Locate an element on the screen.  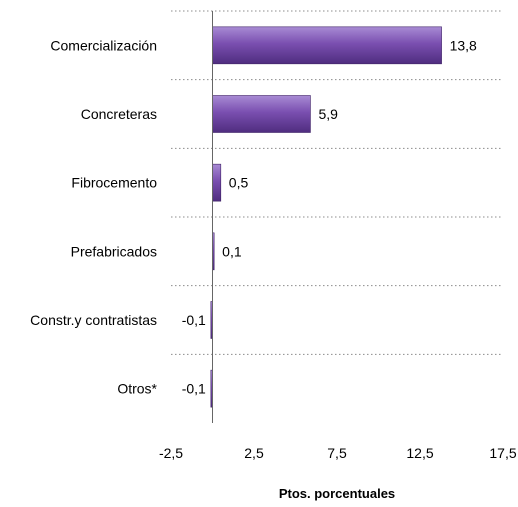
x-axis-title: Ptos. porcentuales is located at coordinates (337, 493).